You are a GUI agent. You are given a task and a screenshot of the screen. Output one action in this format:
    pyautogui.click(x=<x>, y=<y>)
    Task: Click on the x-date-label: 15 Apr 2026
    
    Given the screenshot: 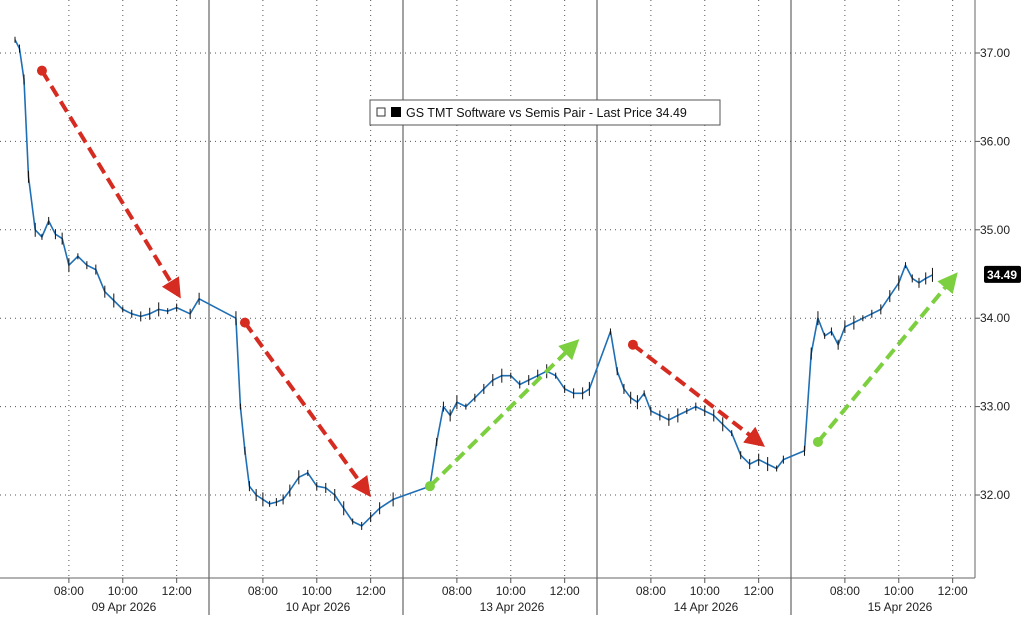 What is the action you would take?
    pyautogui.click(x=900, y=607)
    